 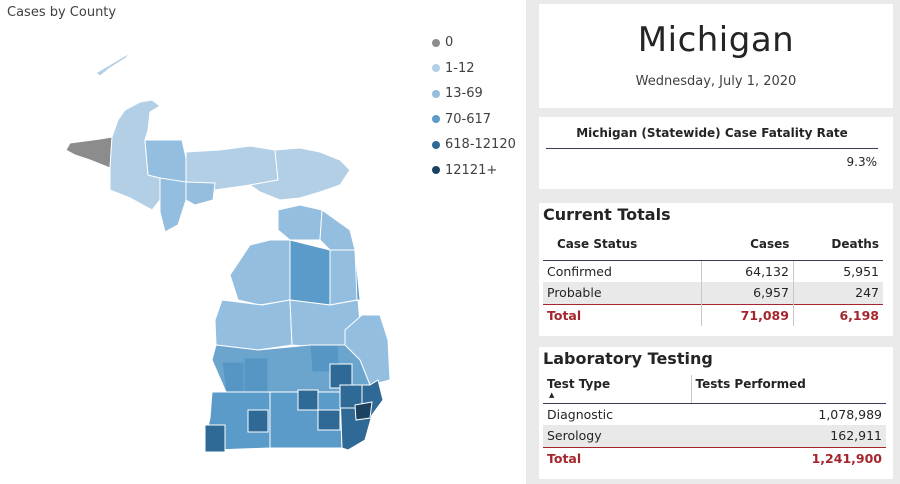 What do you see at coordinates (200, 193) in the screenshot?
I see `county-schoolcraft` at bounding box center [200, 193].